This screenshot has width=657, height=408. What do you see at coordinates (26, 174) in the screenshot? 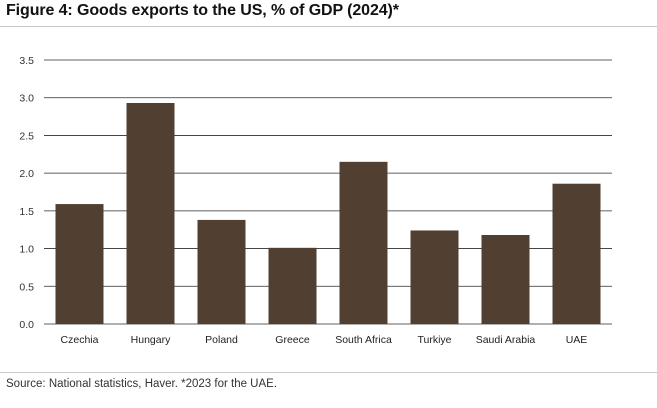
I see `y-tick-label: 2.0` at bounding box center [26, 174].